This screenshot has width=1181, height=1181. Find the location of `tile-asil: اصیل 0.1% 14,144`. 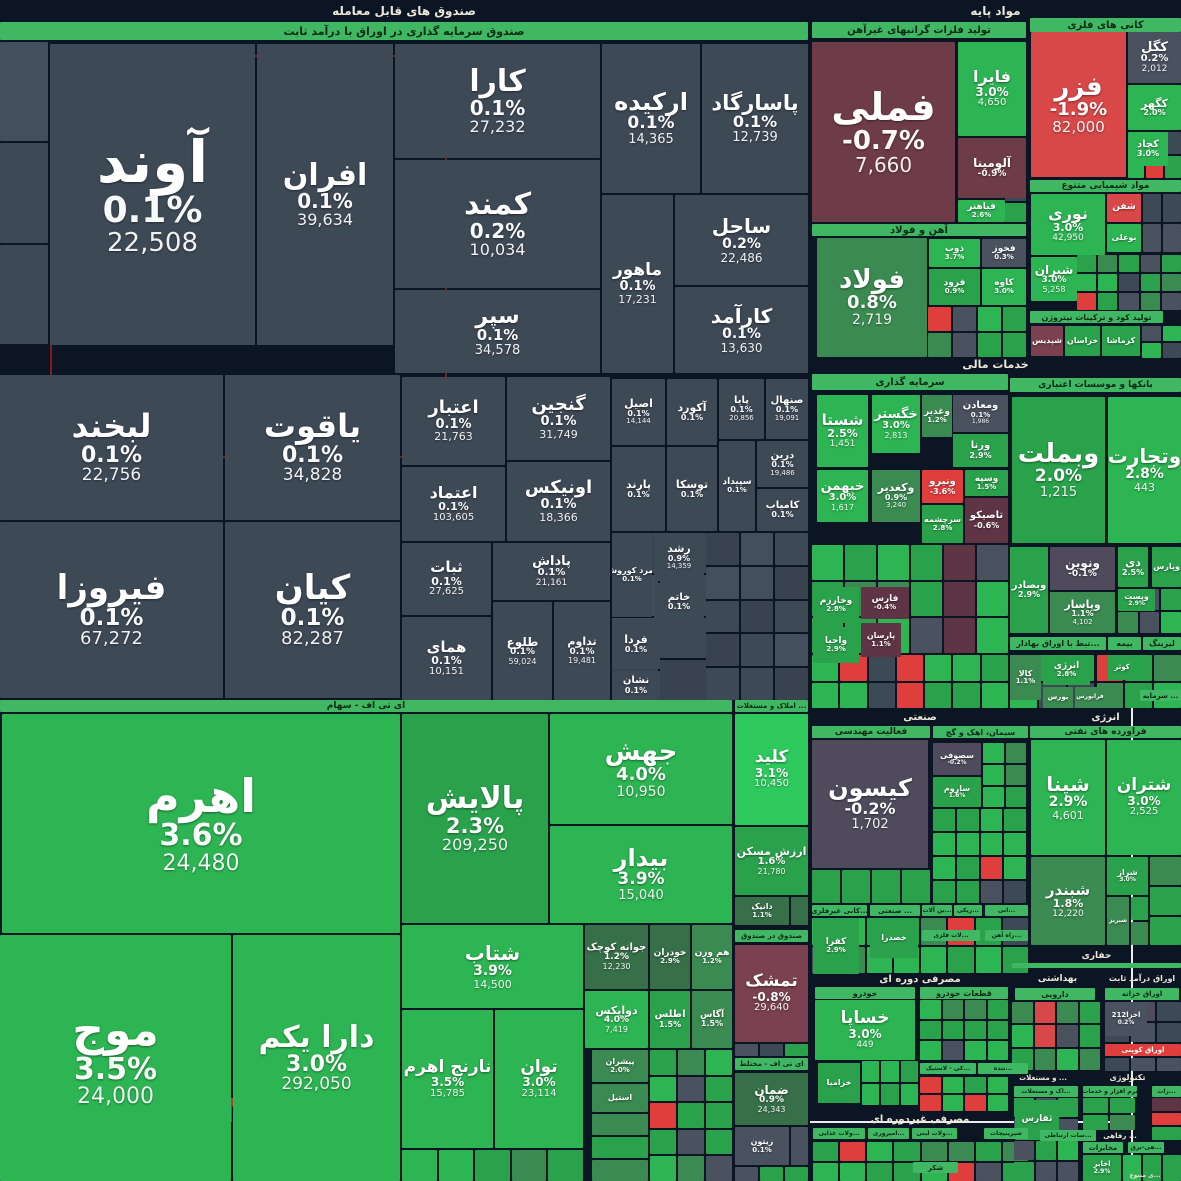

tile-asil: اصیل 0.1% 14,144 is located at coordinates (638, 412).